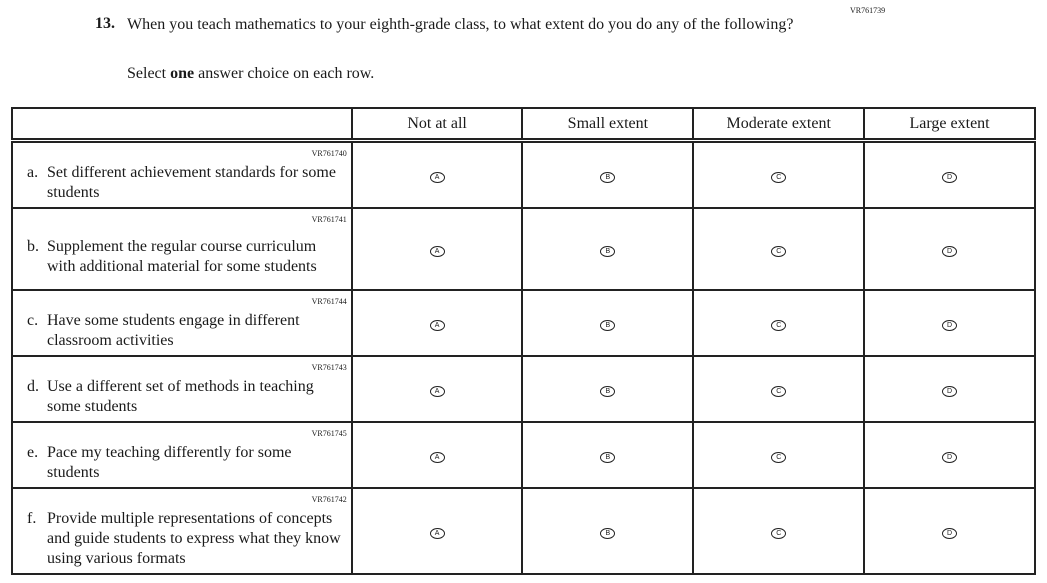  I want to click on row-id: VR761741, so click(329, 219).